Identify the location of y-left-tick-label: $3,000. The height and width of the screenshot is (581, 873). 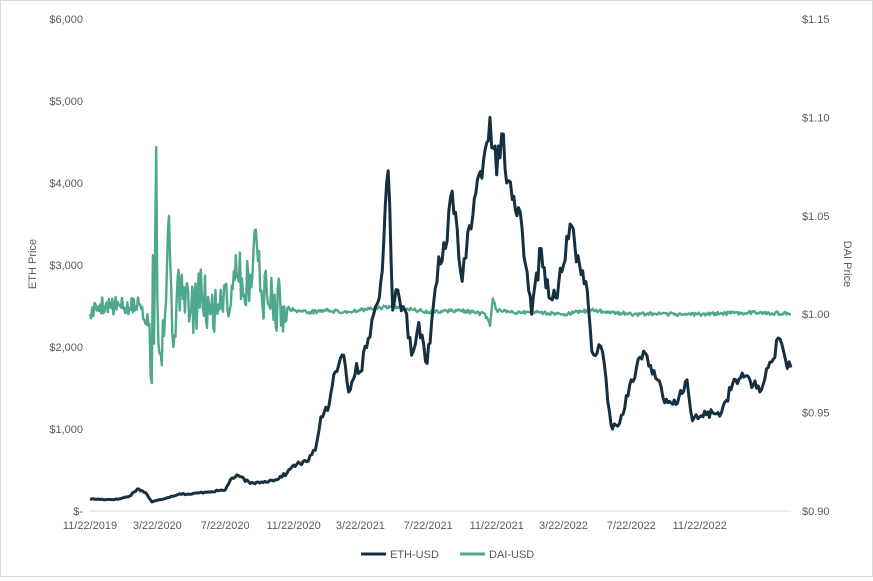
(66, 266).